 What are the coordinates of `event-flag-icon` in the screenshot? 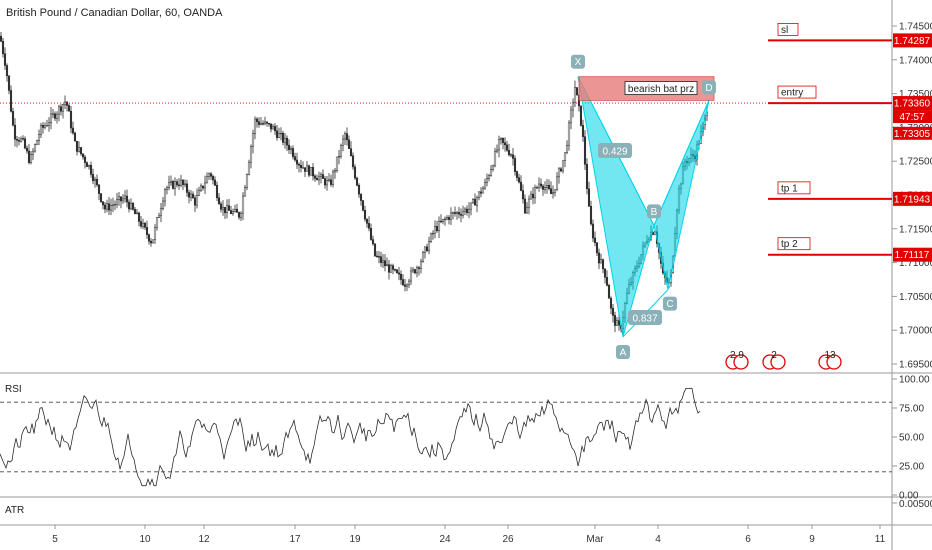 It's located at (778, 362).